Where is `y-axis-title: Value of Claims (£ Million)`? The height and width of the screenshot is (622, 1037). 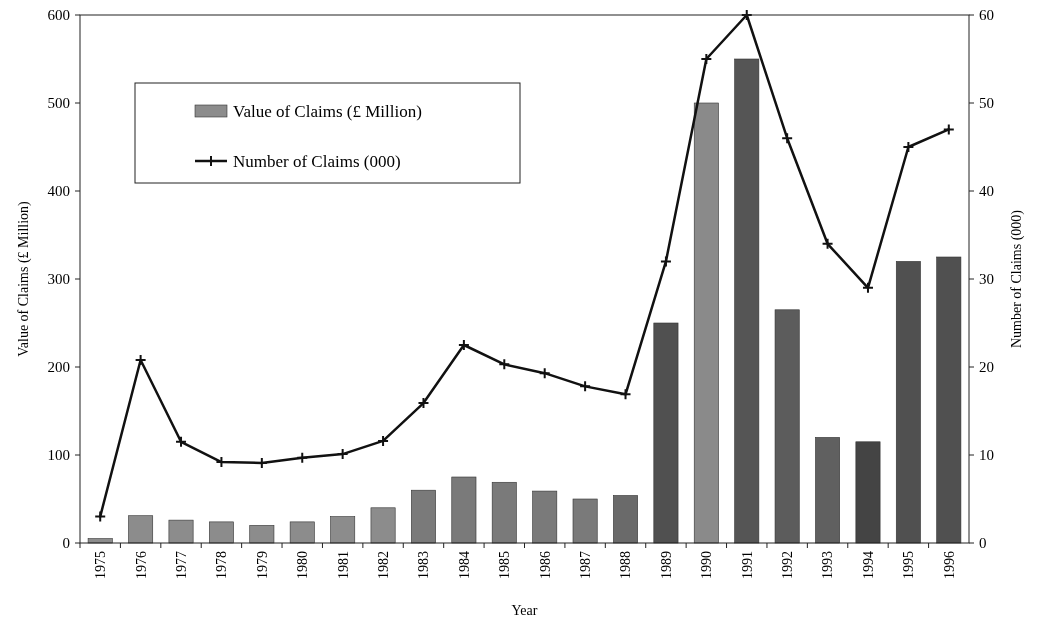 y-axis-title: Value of Claims (£ Million) is located at coordinates (24, 278).